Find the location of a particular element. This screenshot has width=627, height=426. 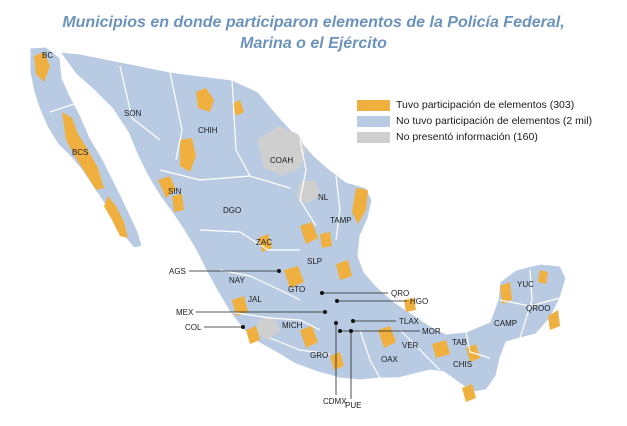

callout-labels: AGS QRO HGO MEX TLAX COL MOR CDMX PUE is located at coordinates (305, 338).